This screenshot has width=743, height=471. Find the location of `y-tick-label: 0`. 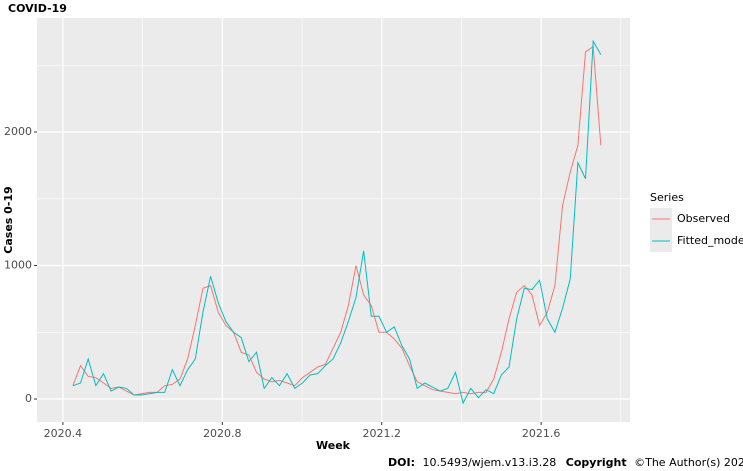

y-tick-label: 0 is located at coordinates (28, 398).